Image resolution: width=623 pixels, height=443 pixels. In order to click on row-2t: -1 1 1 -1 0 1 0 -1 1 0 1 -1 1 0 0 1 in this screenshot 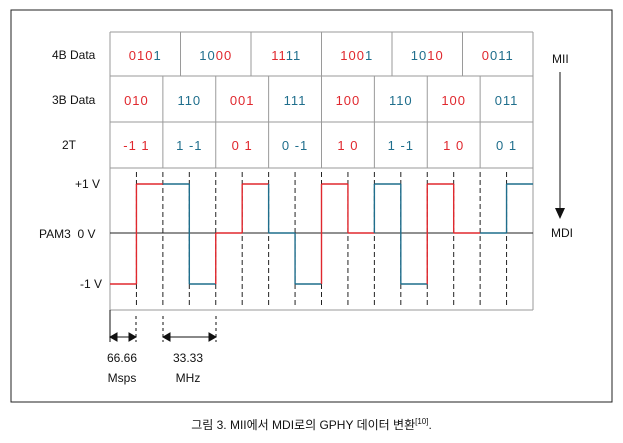, I will do `click(320, 145)`.